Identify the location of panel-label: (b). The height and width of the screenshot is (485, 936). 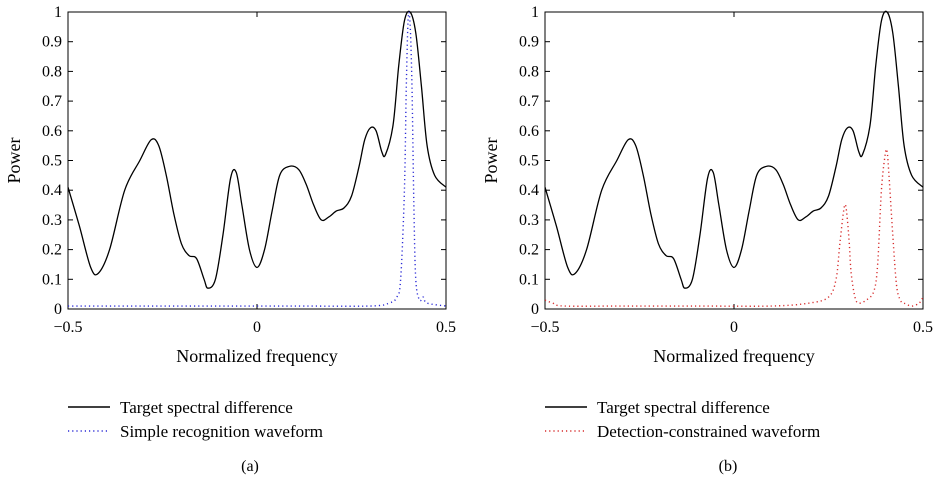
(728, 466).